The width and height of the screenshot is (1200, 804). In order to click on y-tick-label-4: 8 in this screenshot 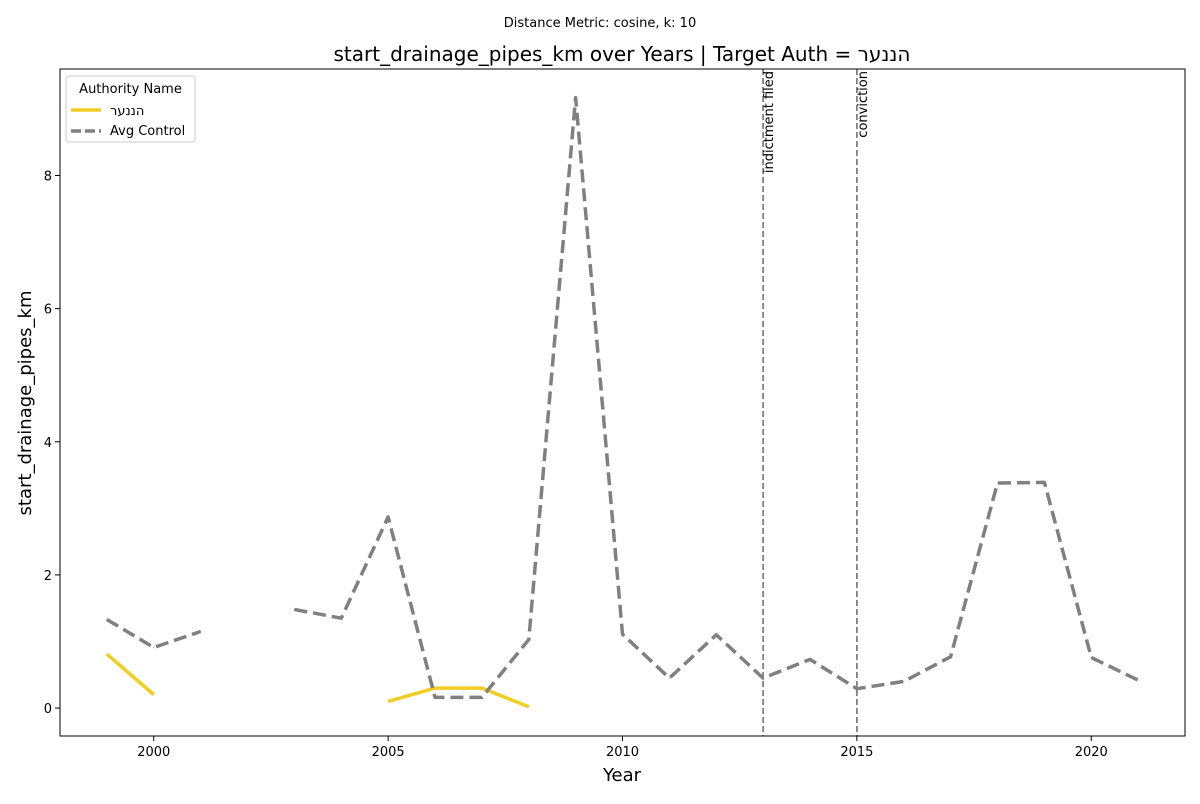, I will do `click(48, 177)`.